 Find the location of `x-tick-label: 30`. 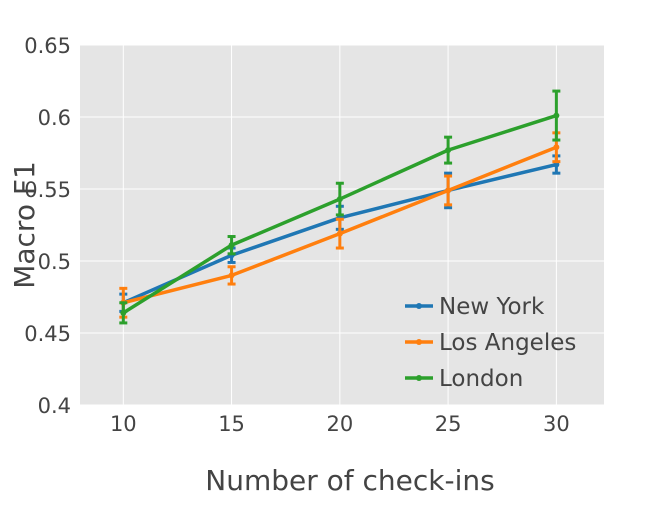

x-tick-label: 30 is located at coordinates (556, 424).